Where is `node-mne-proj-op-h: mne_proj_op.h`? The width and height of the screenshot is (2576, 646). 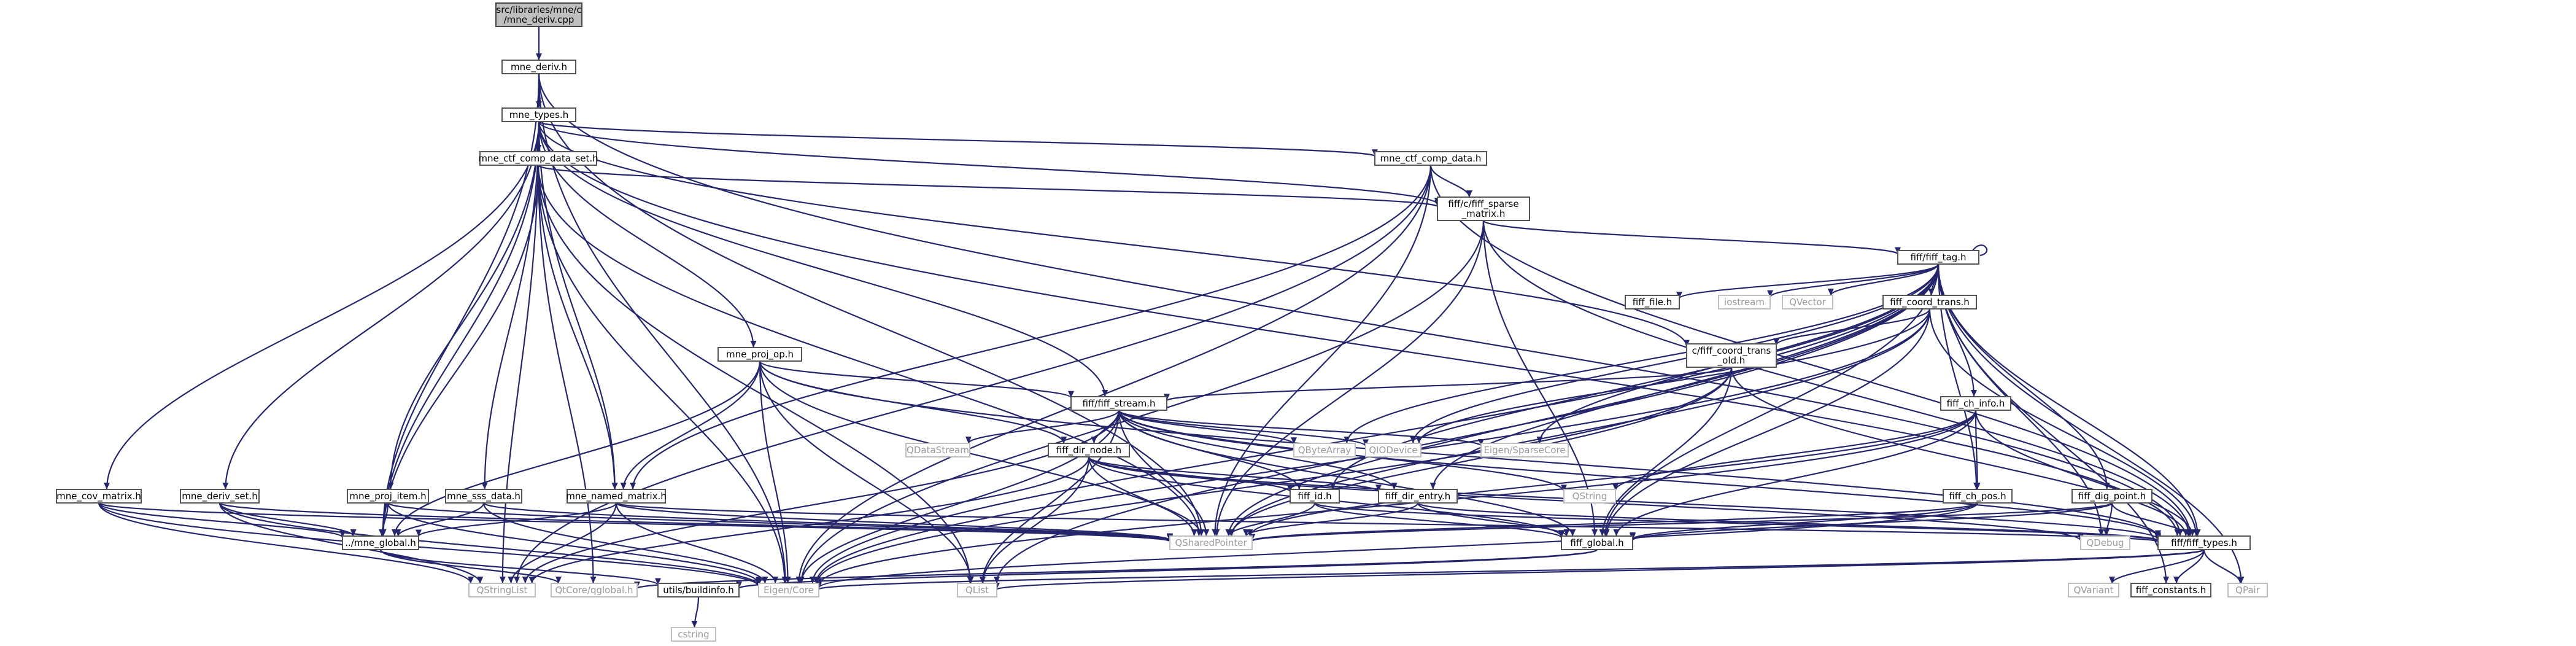 node-mne-proj-op-h: mne_proj_op.h is located at coordinates (759, 354).